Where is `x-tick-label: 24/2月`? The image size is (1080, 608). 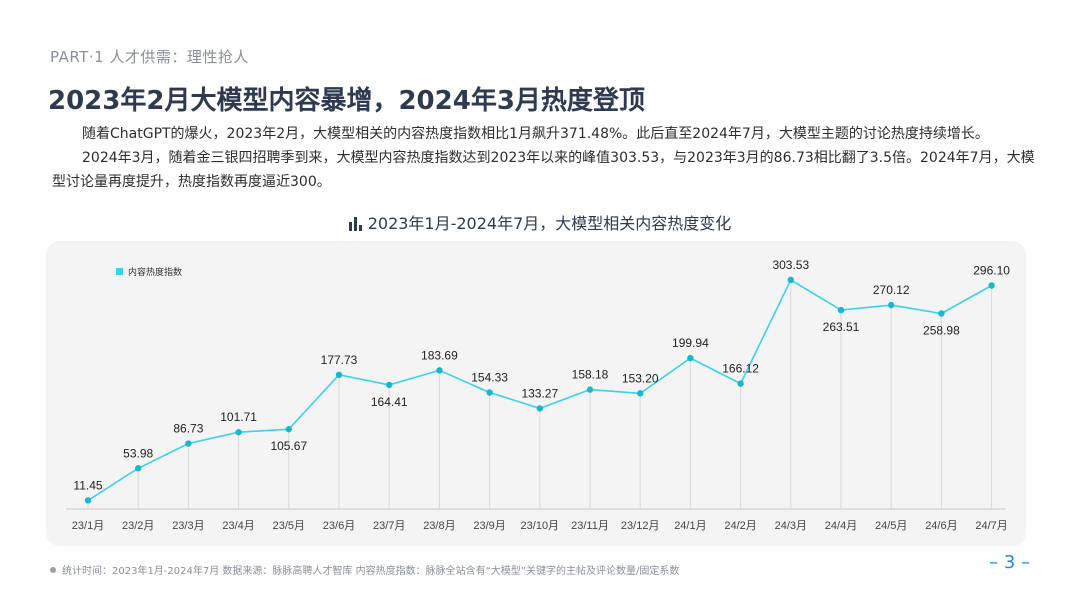
x-tick-label: 24/2月 is located at coordinates (740, 526).